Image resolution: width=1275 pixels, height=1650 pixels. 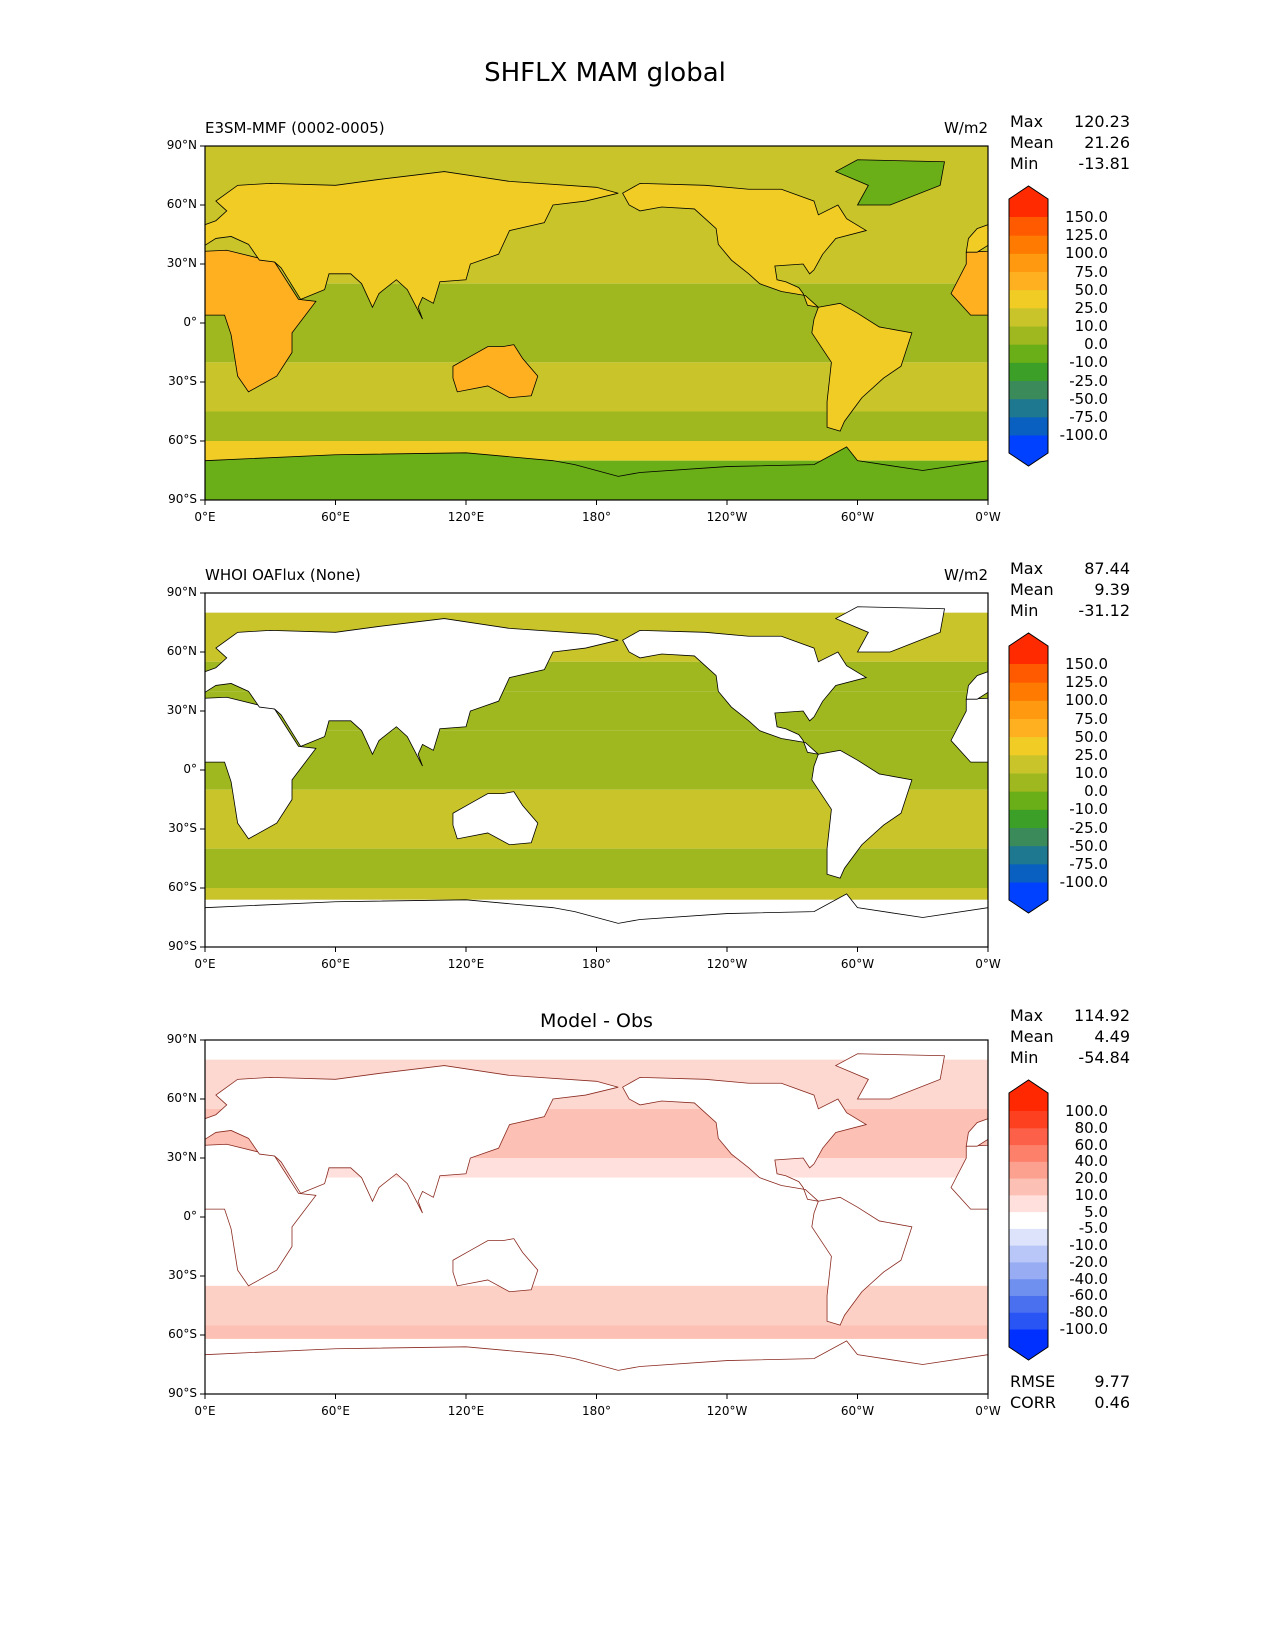 I want to click on x-tick-label: 60°E, so click(x=335, y=1411).